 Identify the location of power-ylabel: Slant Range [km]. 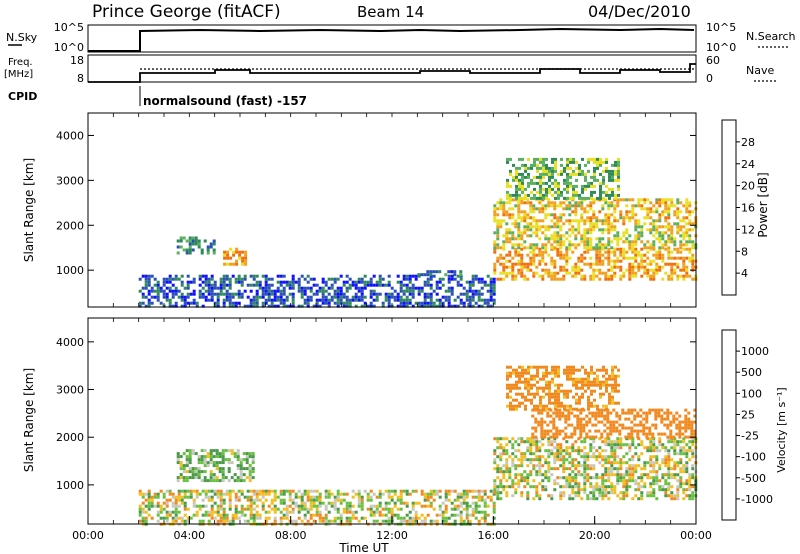
(29, 210).